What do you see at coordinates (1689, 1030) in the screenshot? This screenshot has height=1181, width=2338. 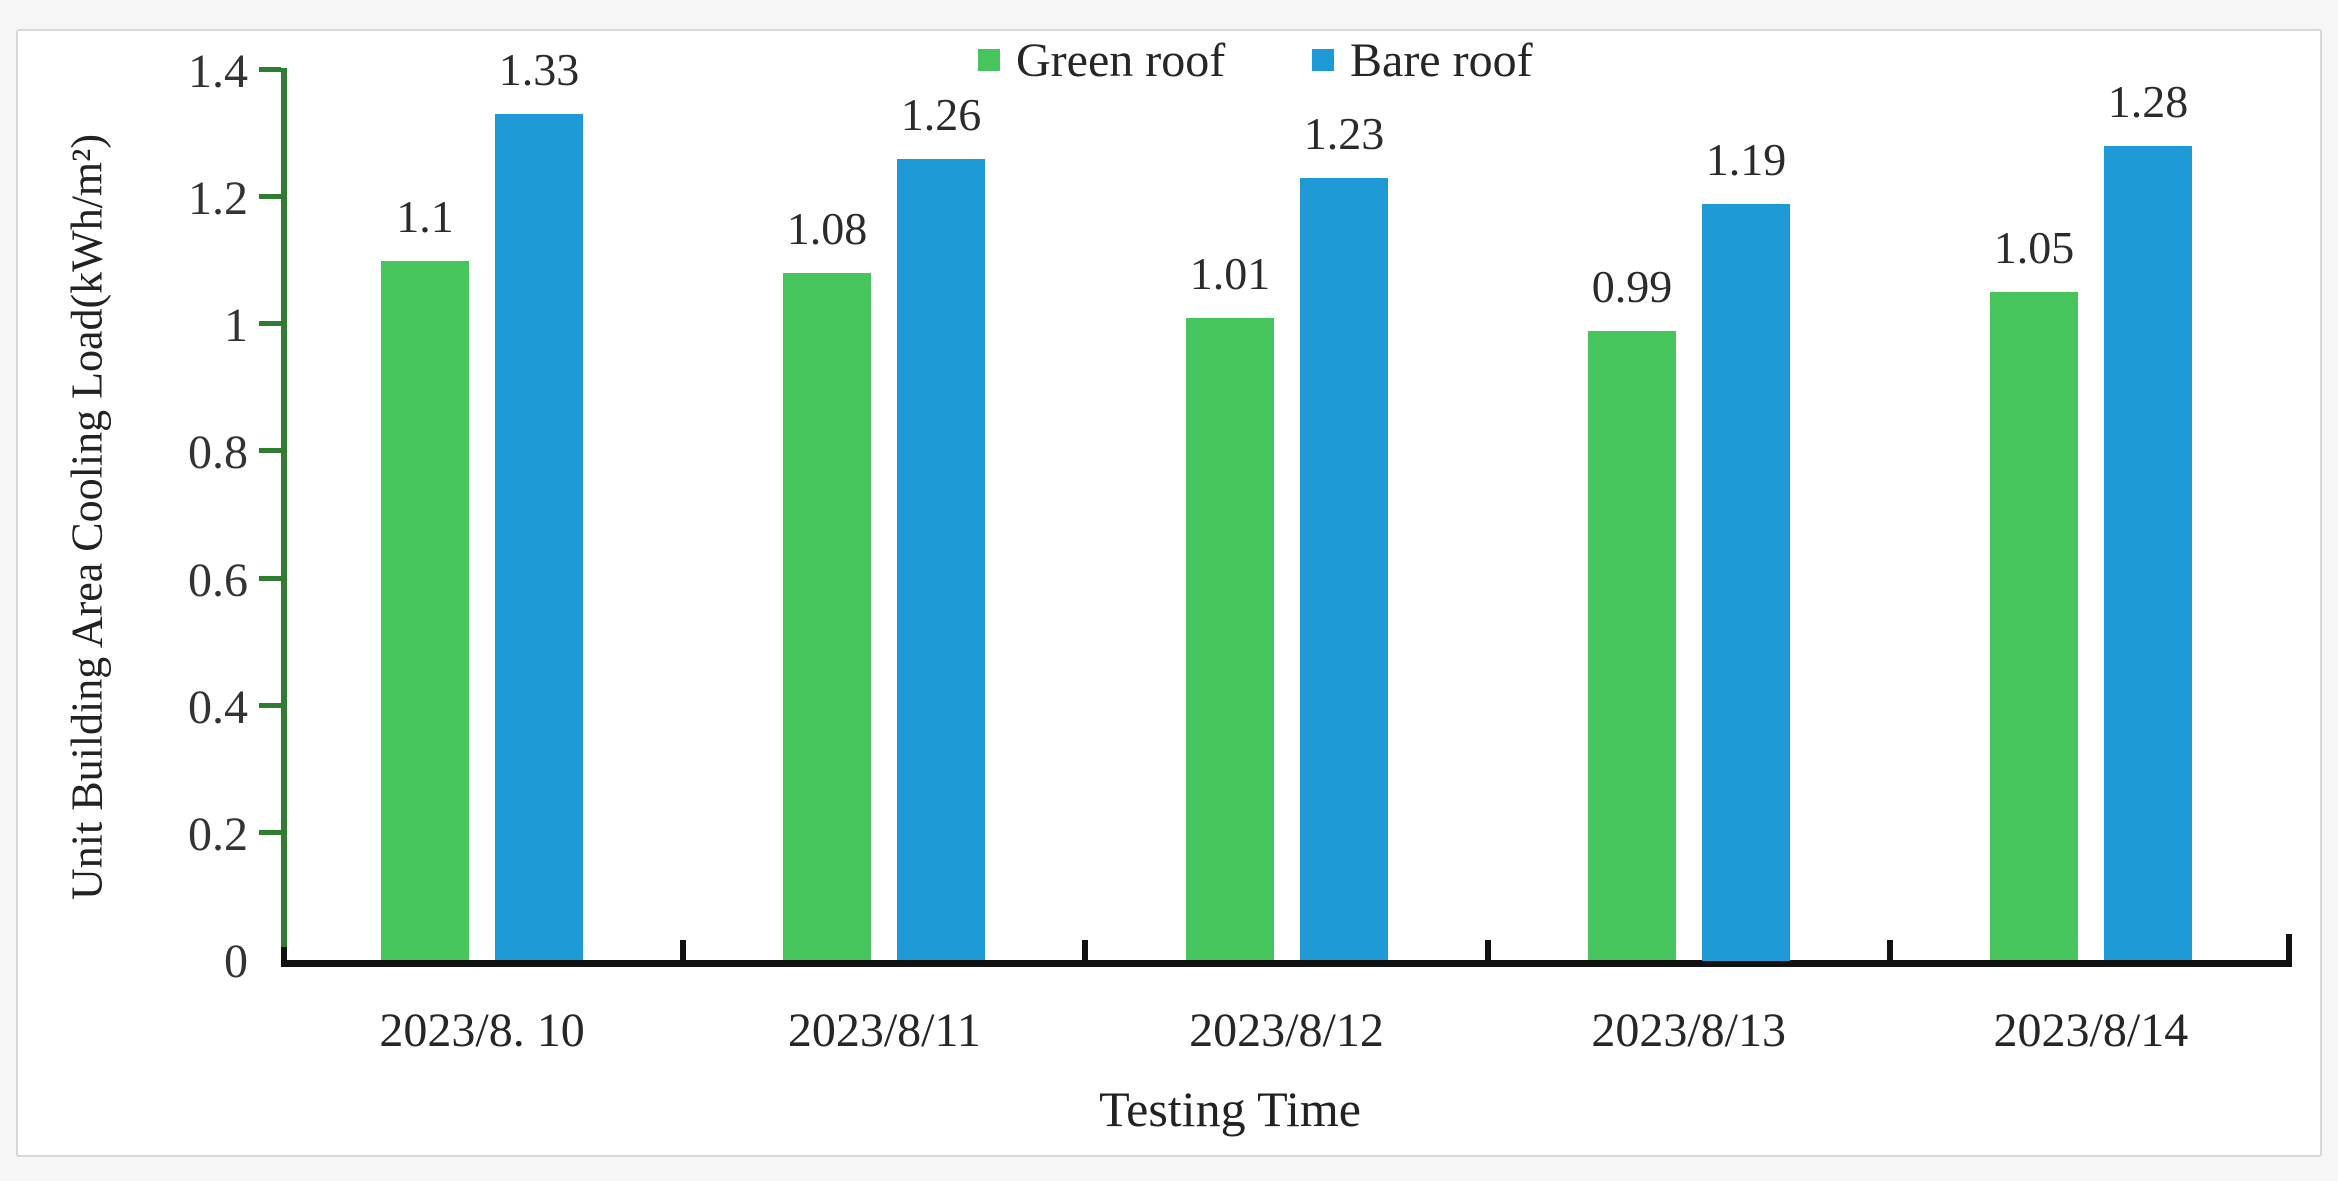 I see `x-tick-label: 2023/8/13` at bounding box center [1689, 1030].